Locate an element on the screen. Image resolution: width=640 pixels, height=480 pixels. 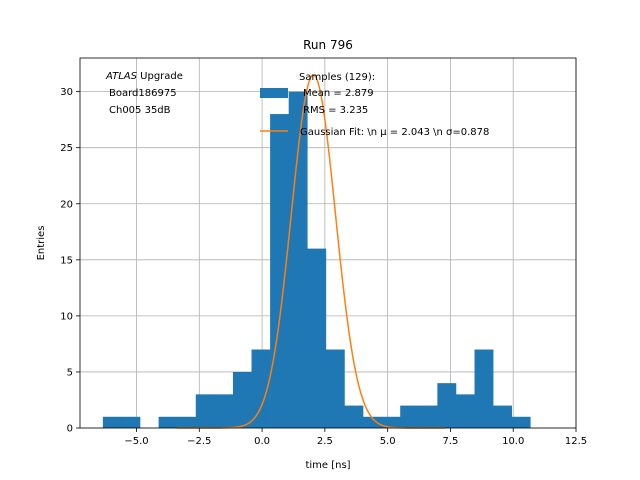
y-tick-label-5: 25 is located at coordinates (66, 148).